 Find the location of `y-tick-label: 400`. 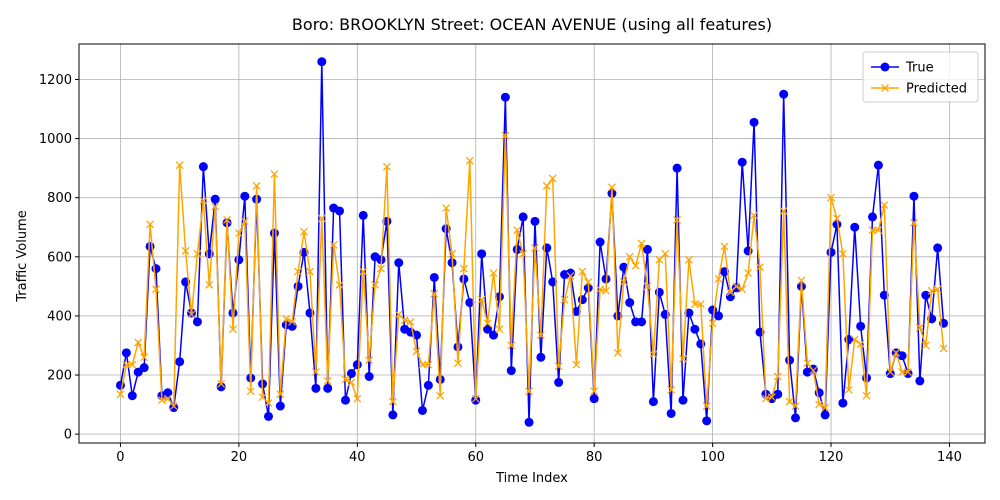

y-tick-label: 400 is located at coordinates (59, 316).